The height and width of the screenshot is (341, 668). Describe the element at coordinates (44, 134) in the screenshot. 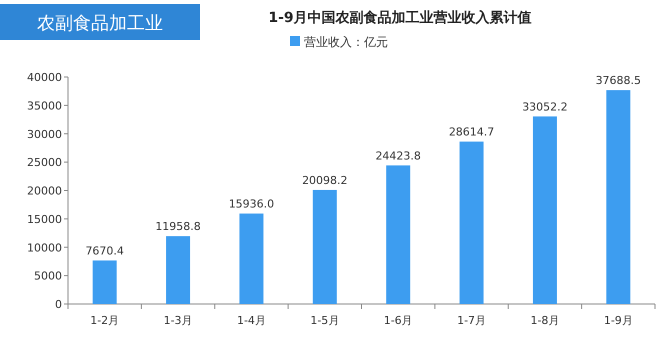

I see `y-tick-label: 30000` at that location.